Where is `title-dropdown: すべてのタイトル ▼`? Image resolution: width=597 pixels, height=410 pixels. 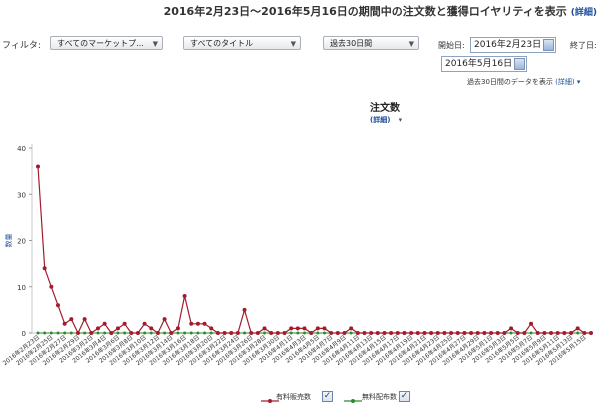 title-dropdown: すべてのタイトル ▼ is located at coordinates (242, 43).